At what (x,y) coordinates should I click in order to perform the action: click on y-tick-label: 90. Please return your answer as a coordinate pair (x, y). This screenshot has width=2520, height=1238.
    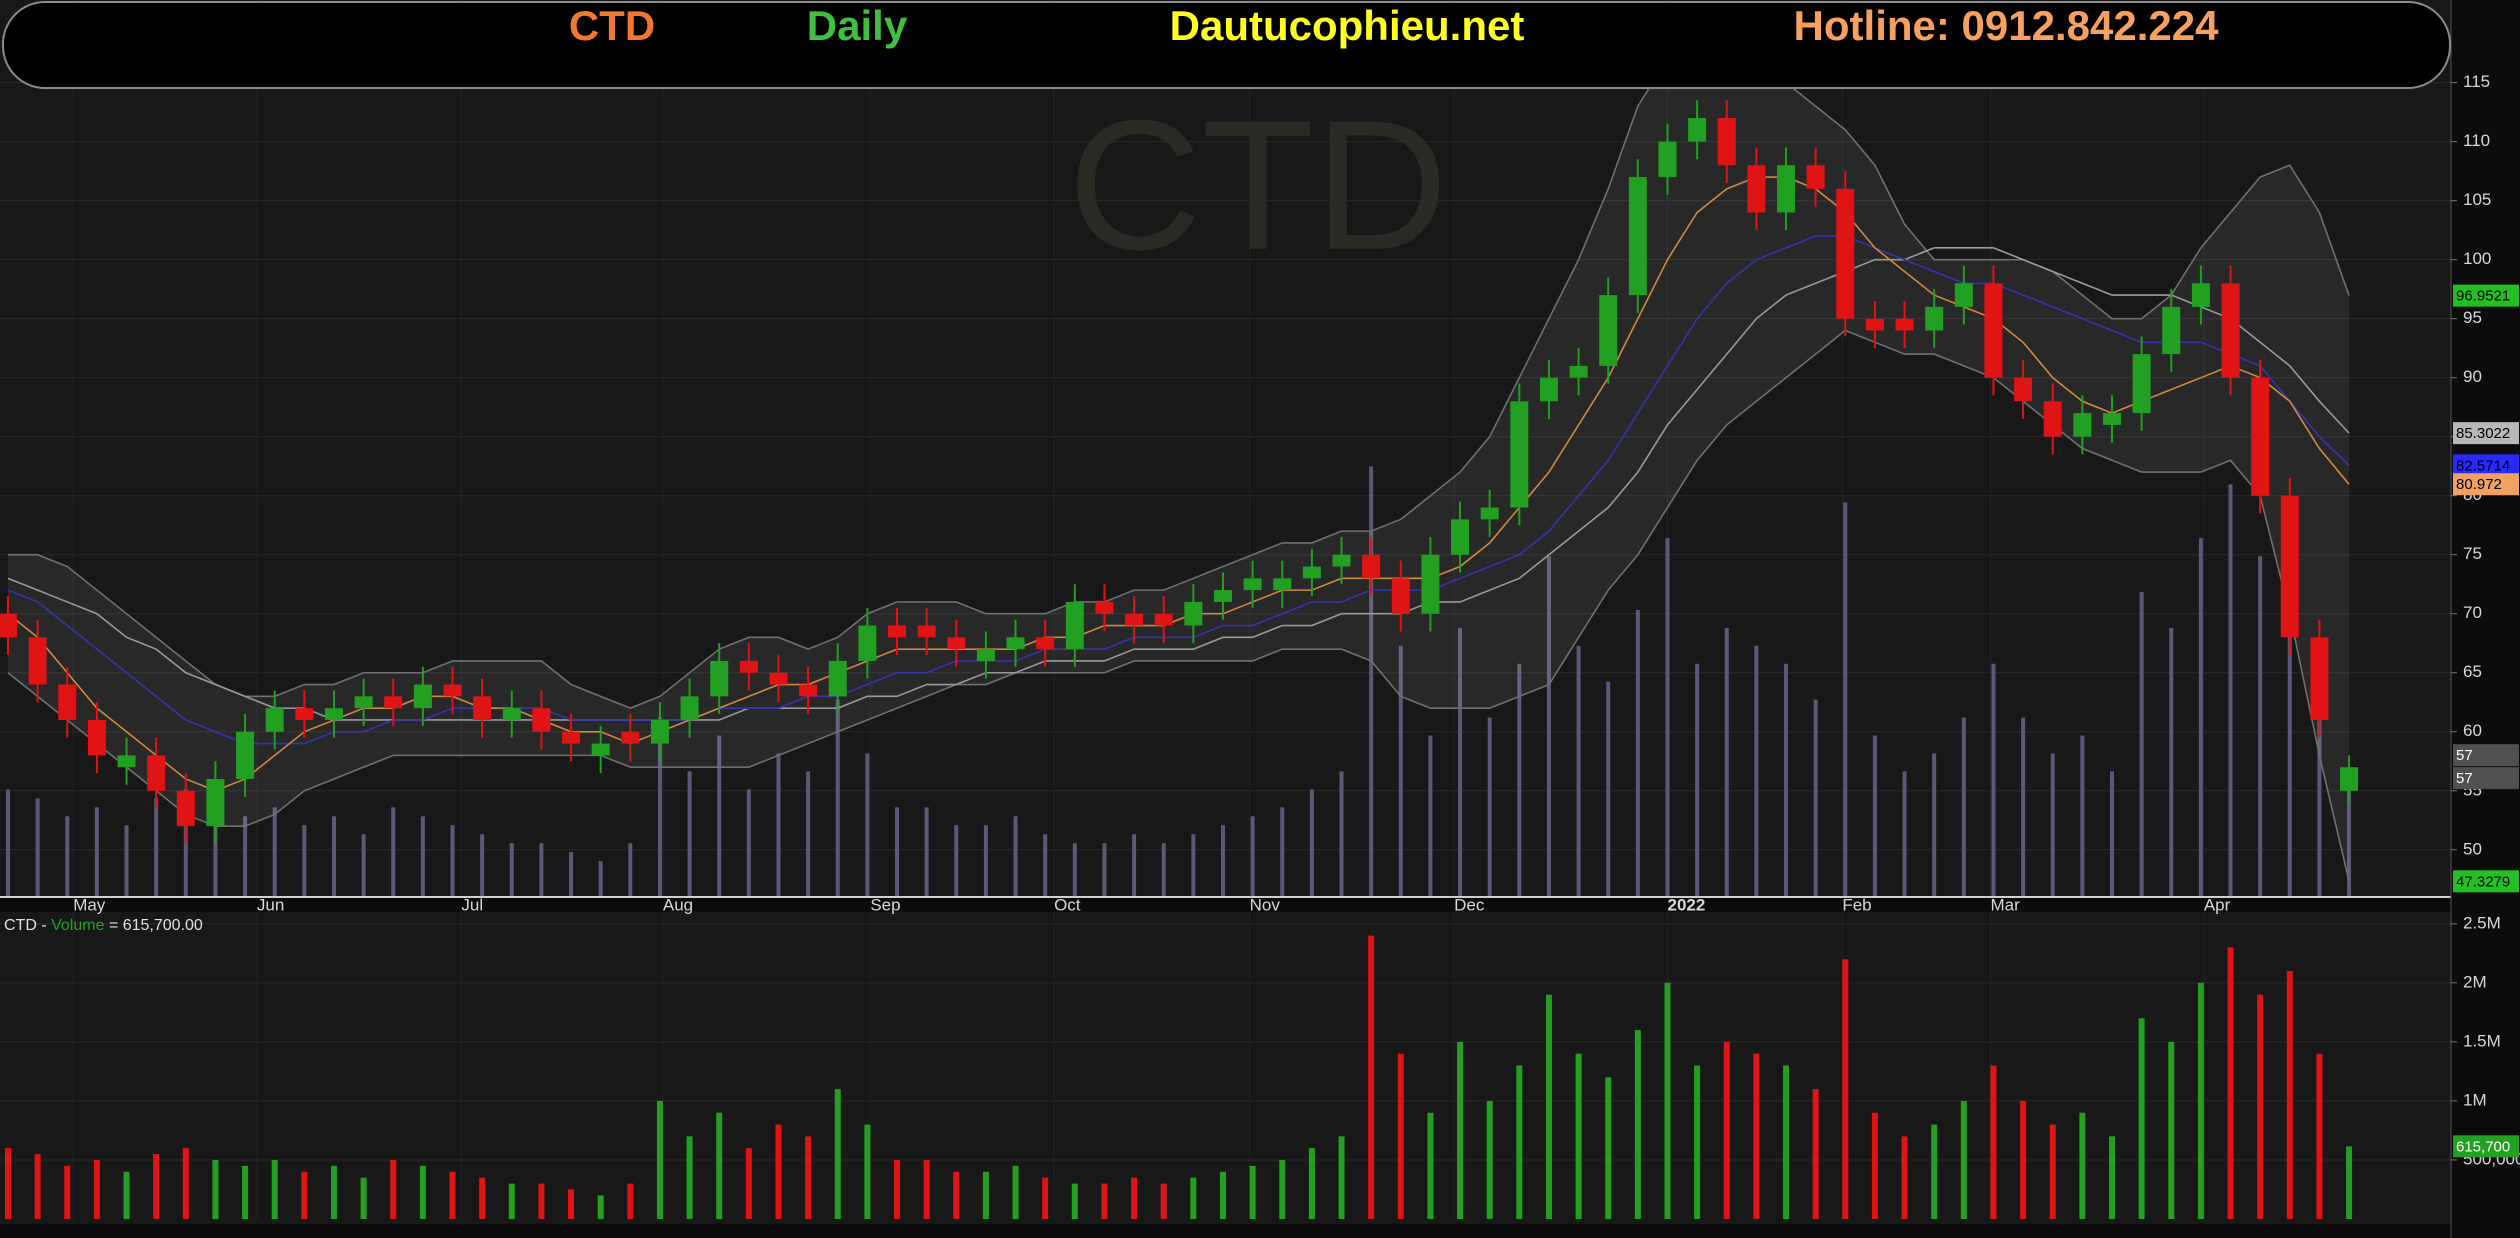
    Looking at the image, I should click on (2472, 376).